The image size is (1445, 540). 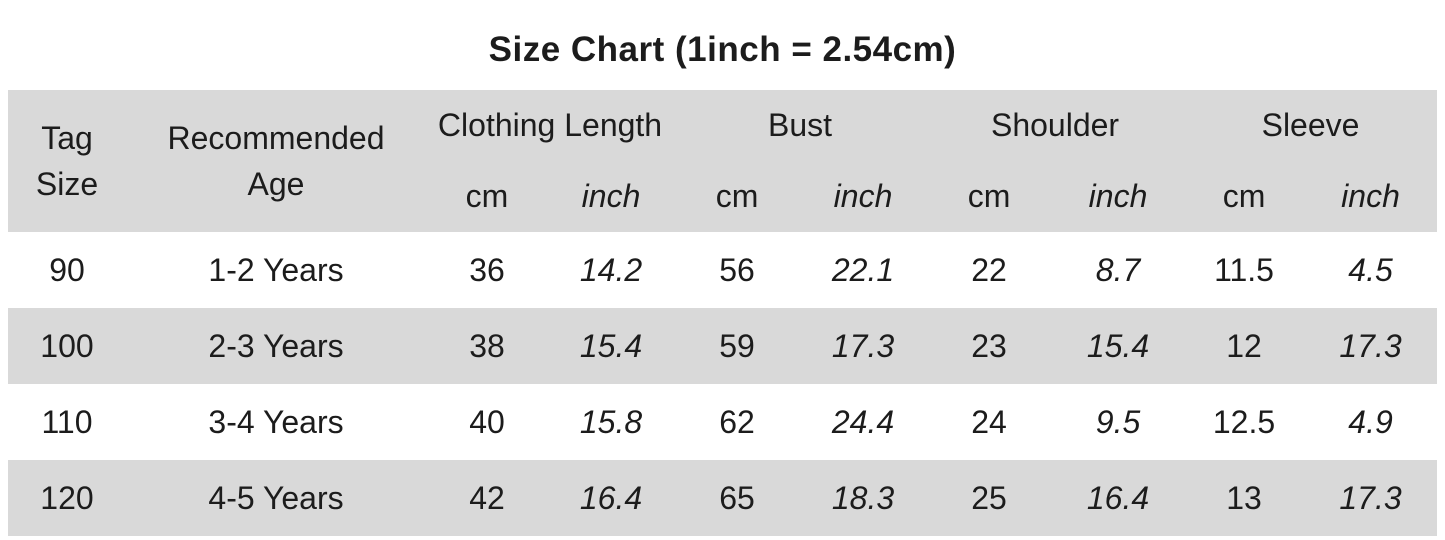 I want to click on cell-bust-cm: 62, so click(x=737, y=421).